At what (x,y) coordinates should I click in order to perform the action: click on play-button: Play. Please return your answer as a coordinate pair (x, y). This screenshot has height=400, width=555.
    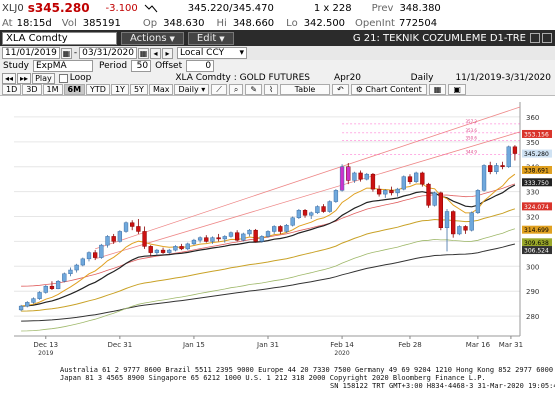
    Looking at the image, I should click on (43, 78).